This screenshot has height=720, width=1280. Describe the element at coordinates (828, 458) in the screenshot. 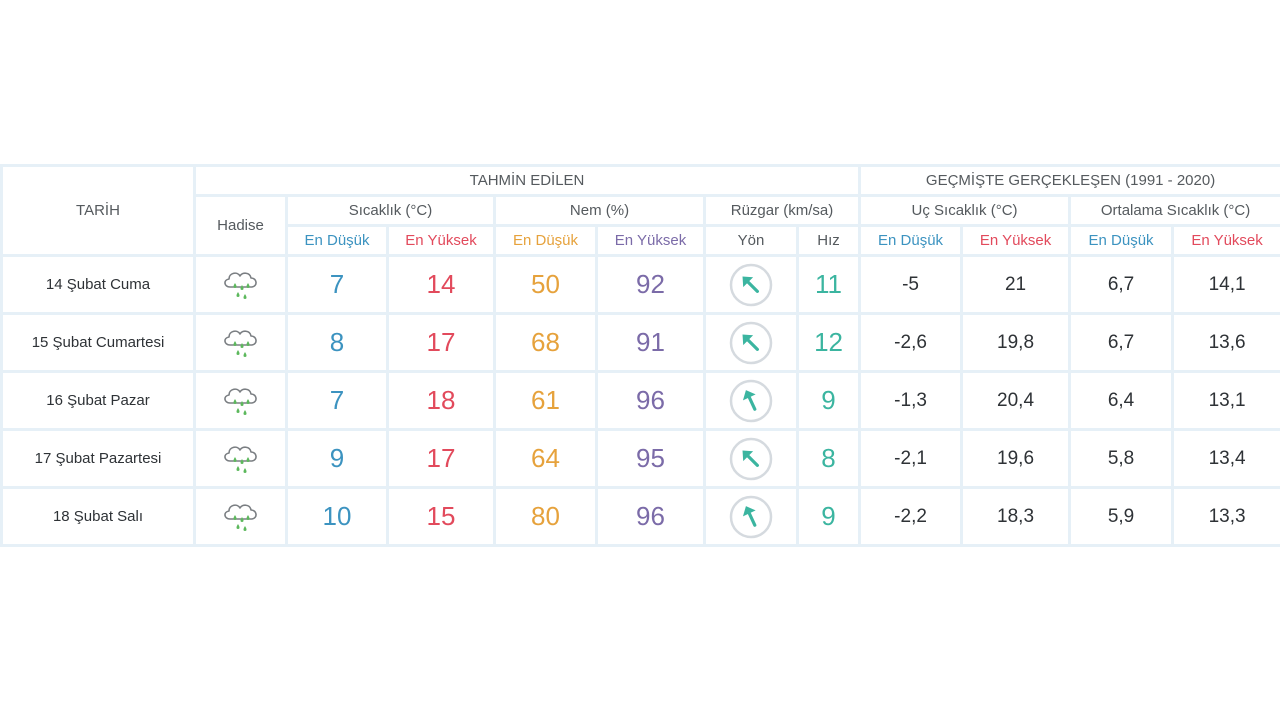

I see `wind-speed-cell: 8` at that location.